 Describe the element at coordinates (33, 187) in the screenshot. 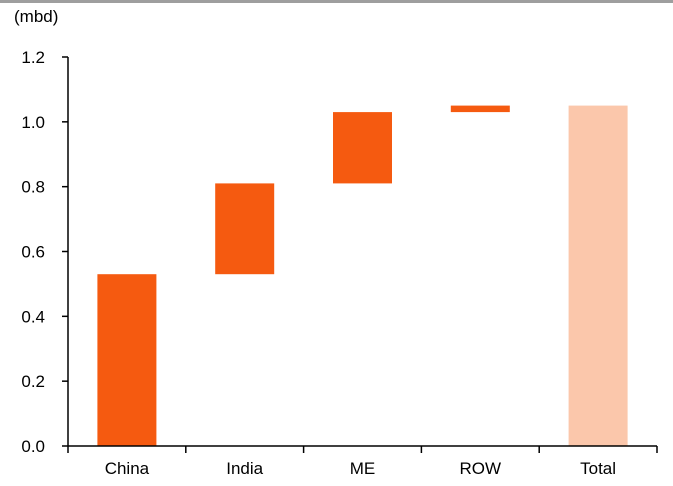

I see `y-tick-label: 0.8` at that location.